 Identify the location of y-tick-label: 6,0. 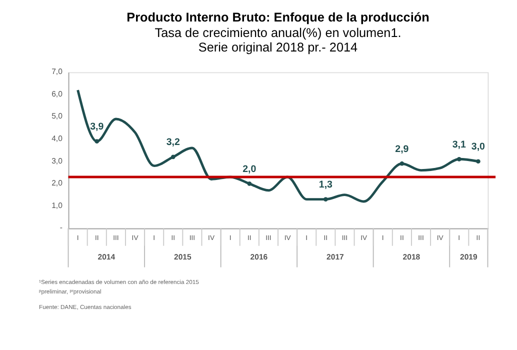
(58, 93).